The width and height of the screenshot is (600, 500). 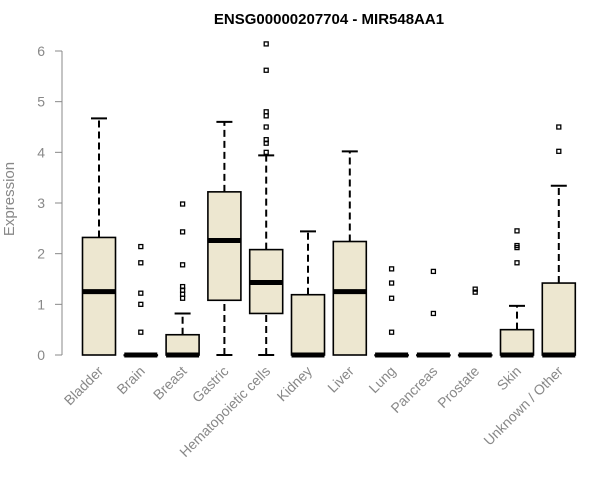 I want to click on x-tick-label: Bladder, so click(x=84, y=386).